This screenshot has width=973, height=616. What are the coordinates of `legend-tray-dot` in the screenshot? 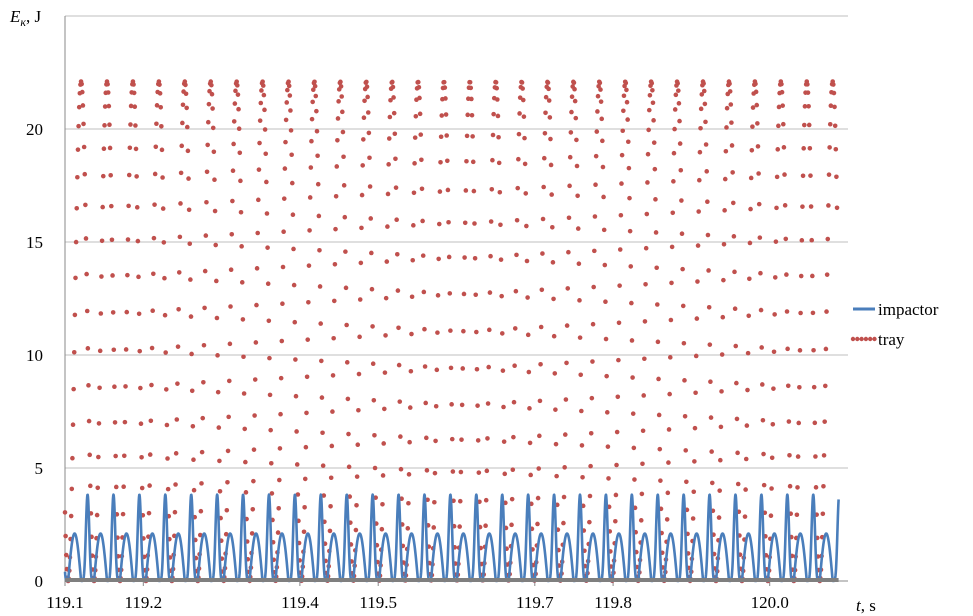 It's located at (866, 339).